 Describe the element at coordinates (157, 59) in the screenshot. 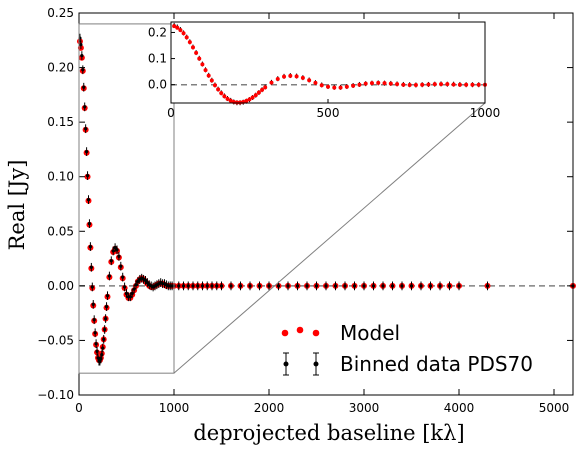

I see `inset-y-tick-label: 0.1` at that location.